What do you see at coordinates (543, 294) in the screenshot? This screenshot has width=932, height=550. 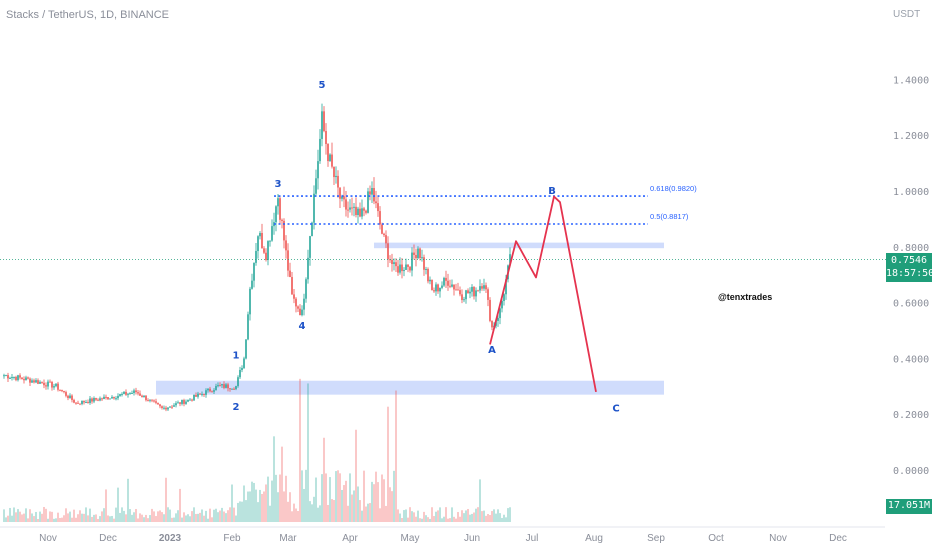 I see `projection-line` at bounding box center [543, 294].